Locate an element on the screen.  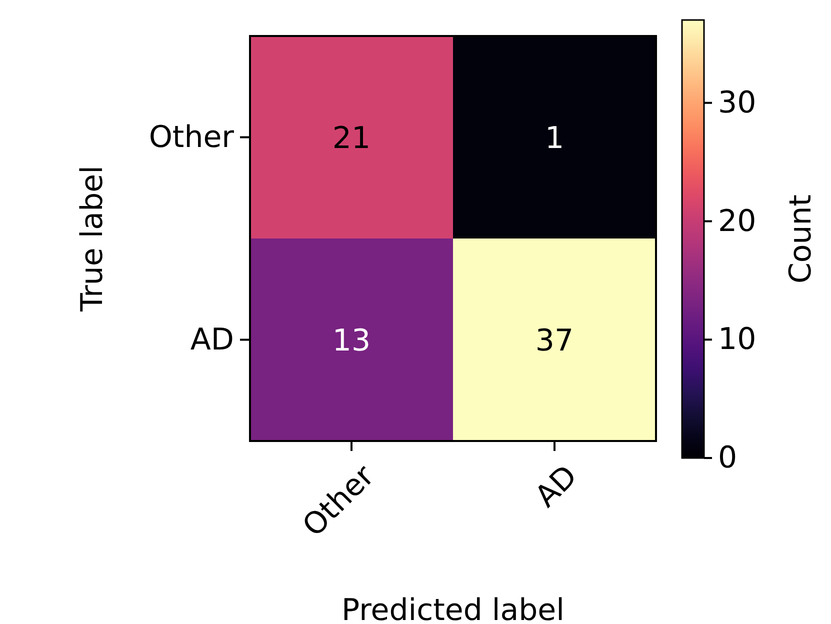
color-bar-label: 30 is located at coordinates (737, 102).